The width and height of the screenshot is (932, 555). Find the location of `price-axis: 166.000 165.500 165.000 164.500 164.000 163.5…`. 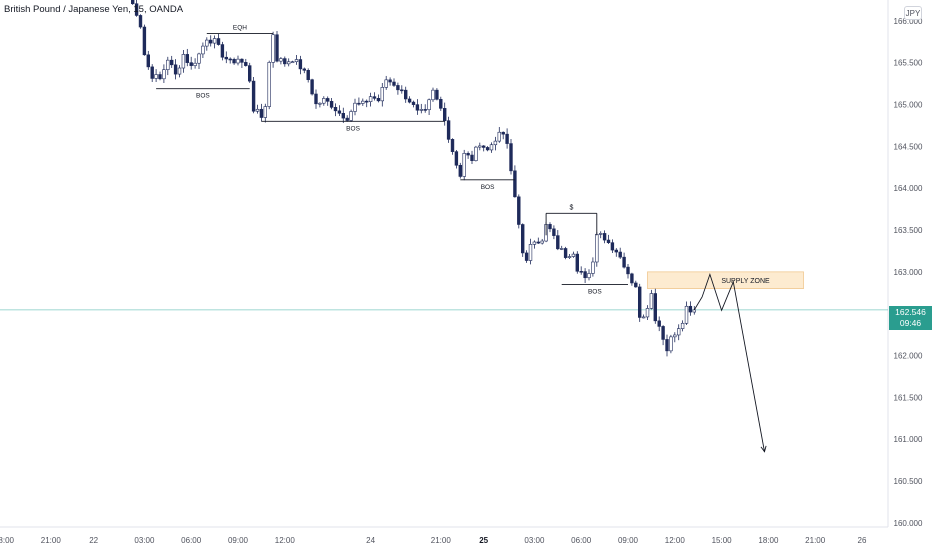

price-axis: 166.000 165.500 165.000 164.500 164.000 163.5… is located at coordinates (908, 272).